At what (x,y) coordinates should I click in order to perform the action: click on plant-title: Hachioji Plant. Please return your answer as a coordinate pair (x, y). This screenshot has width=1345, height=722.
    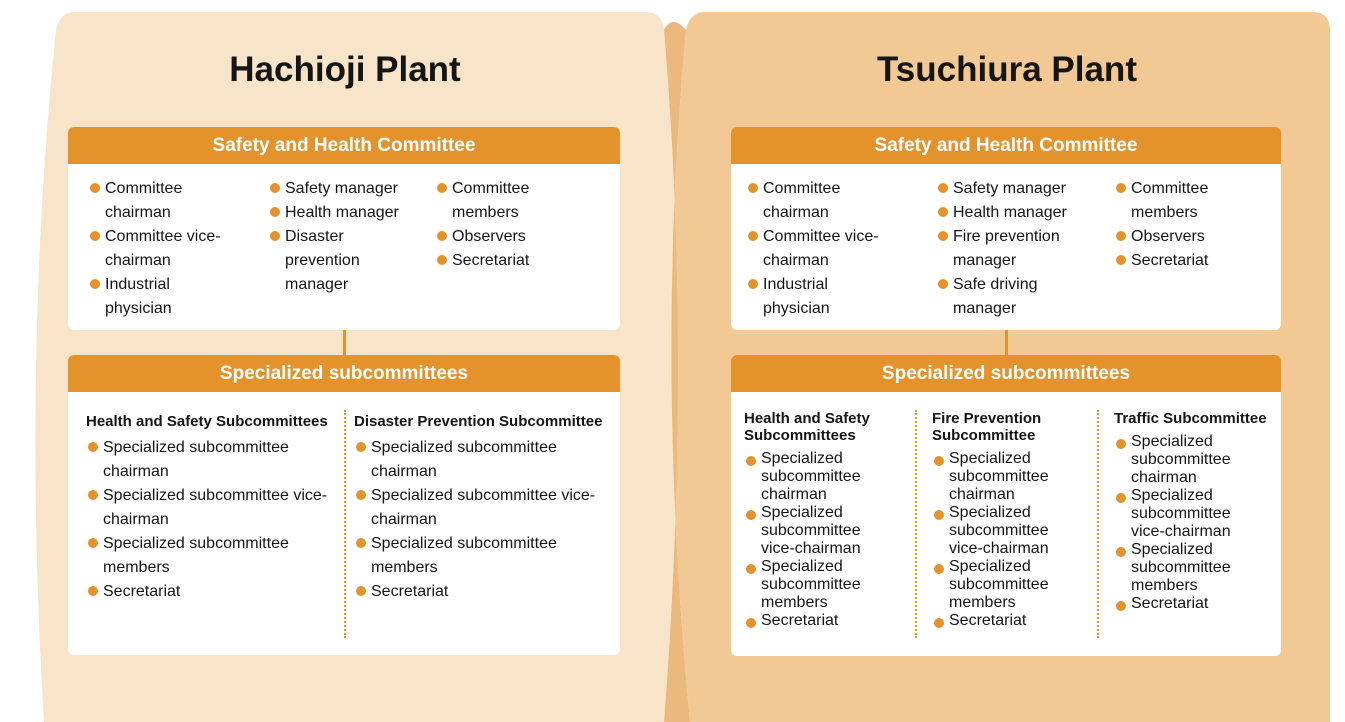
    Looking at the image, I should click on (345, 69).